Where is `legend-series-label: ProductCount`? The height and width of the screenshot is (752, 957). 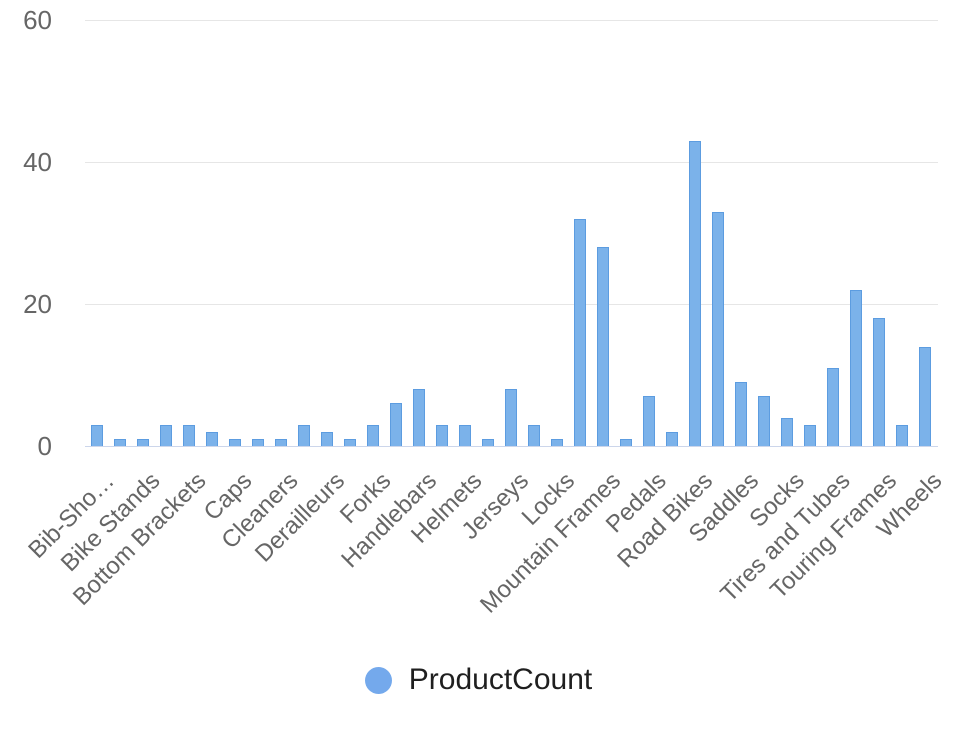
legend-series-label: ProductCount is located at coordinates (500, 679).